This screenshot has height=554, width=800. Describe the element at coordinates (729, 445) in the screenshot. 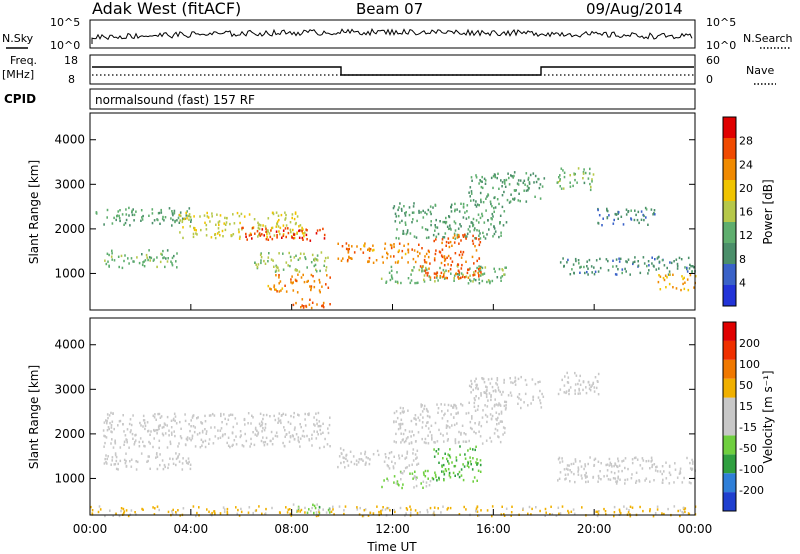

I see `colorbar-swatch` at that location.